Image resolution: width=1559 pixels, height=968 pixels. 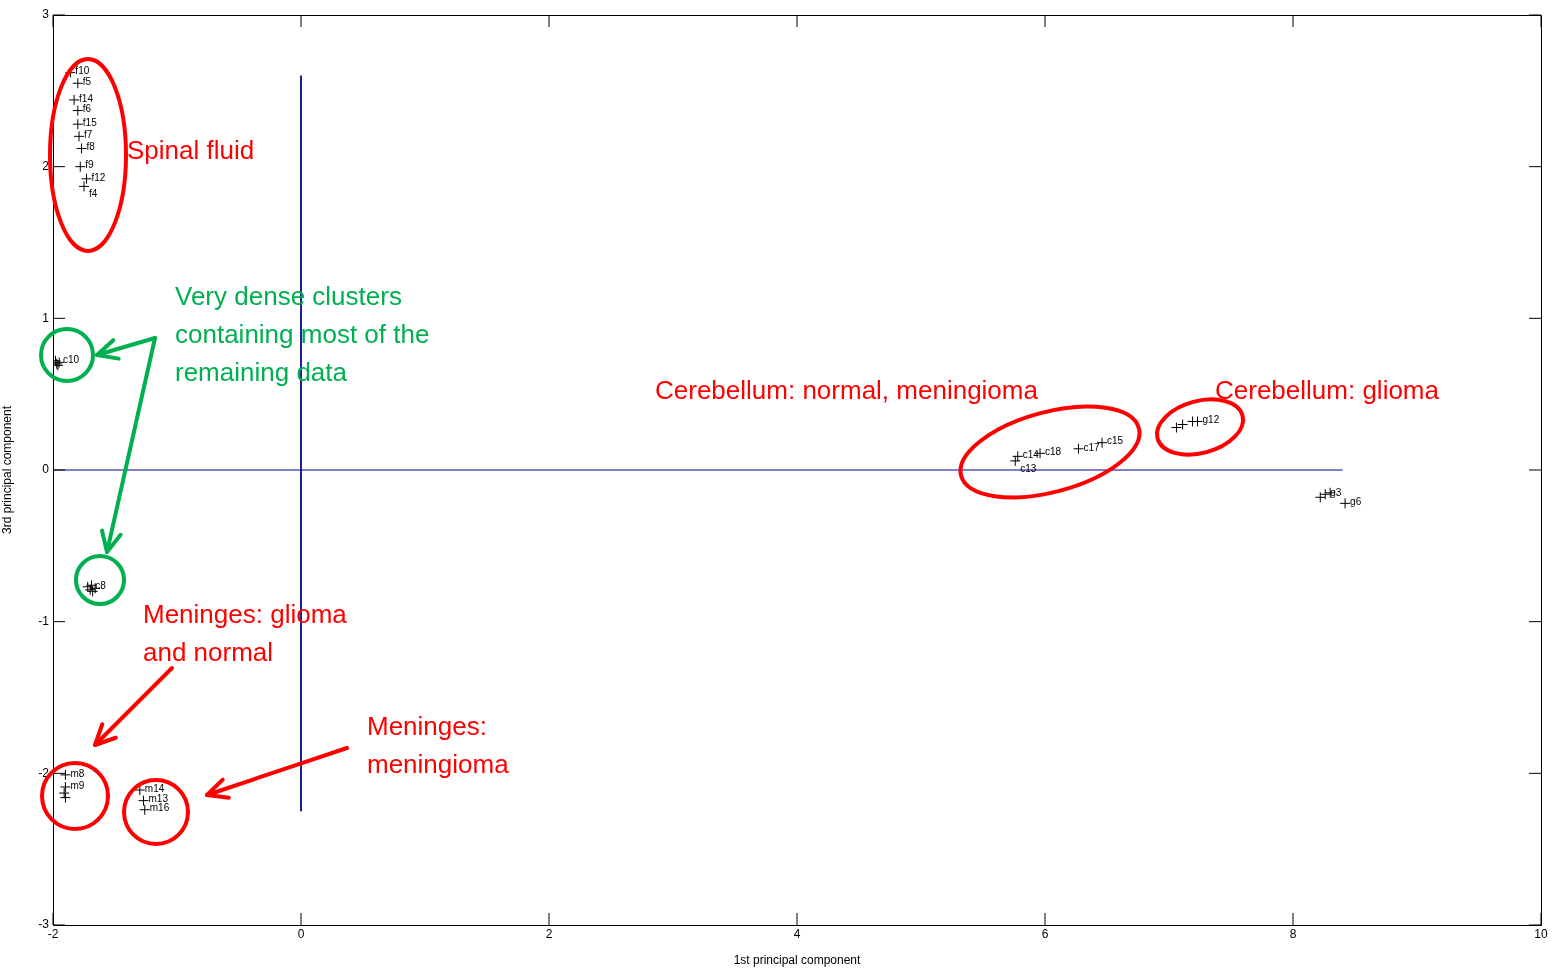 I want to click on annotation: f5, so click(x=87, y=81).